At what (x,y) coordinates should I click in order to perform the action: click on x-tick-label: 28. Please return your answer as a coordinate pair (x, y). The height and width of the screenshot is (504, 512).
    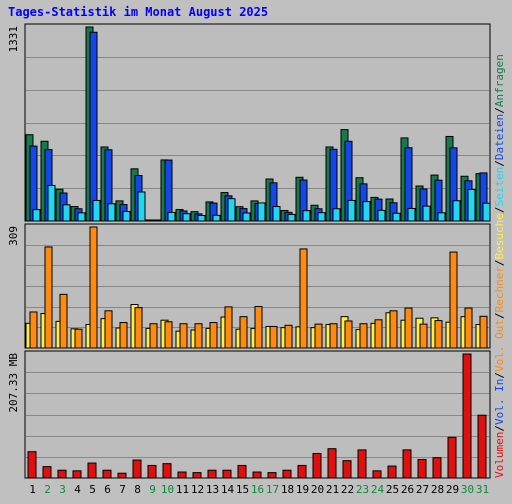
    Looking at the image, I should click on (437, 489).